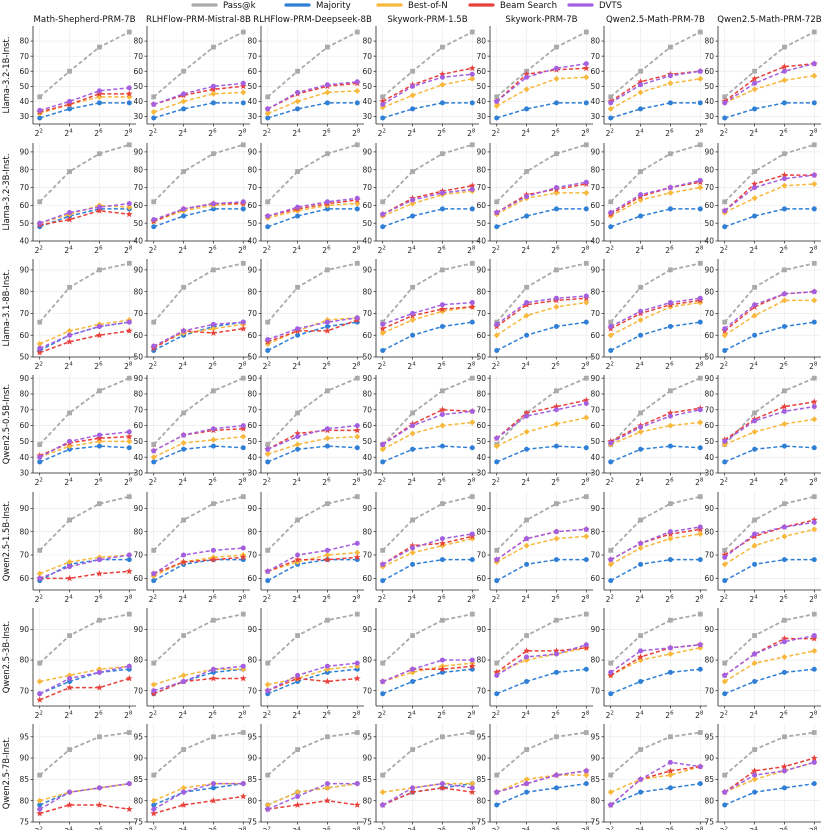 The height and width of the screenshot is (830, 830). Describe the element at coordinates (541, 20) in the screenshot. I see `column-title: Skywork-PRM-7B` at that location.